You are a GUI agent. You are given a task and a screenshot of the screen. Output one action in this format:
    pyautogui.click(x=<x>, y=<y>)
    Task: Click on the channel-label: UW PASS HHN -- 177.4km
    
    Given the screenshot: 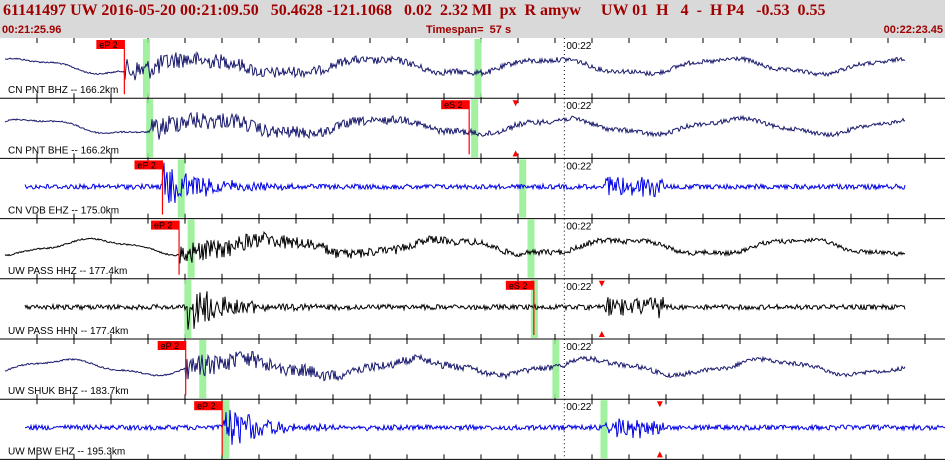 What is the action you would take?
    pyautogui.click(x=68, y=331)
    